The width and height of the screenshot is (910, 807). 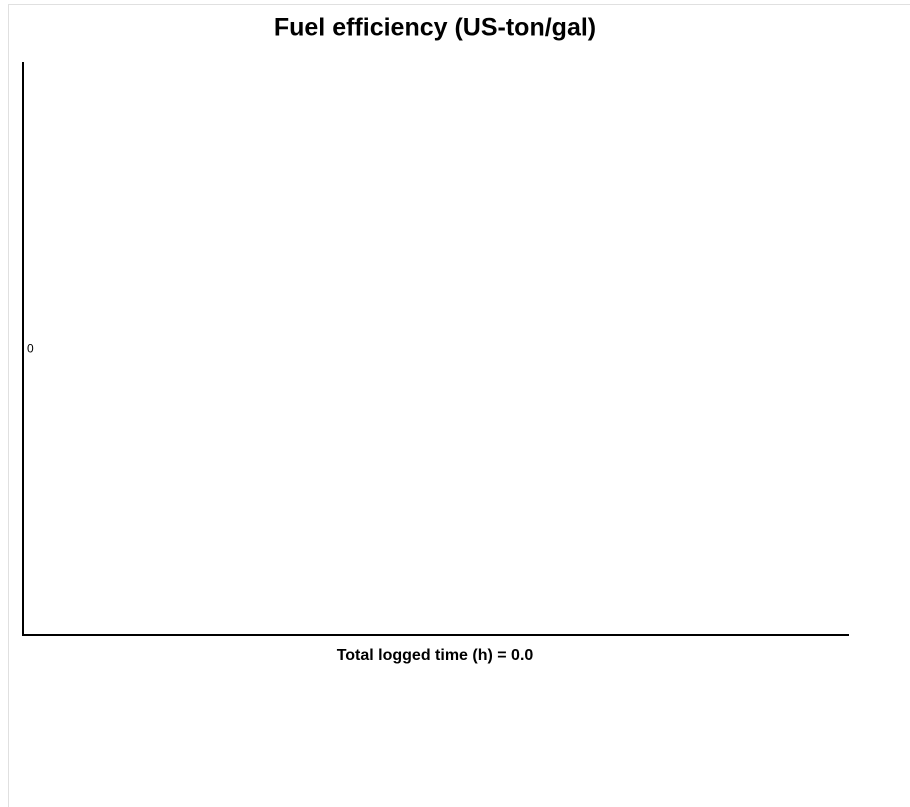 I want to click on chart-title: Fuel efficiency (US-ton/gal), so click(x=435, y=28).